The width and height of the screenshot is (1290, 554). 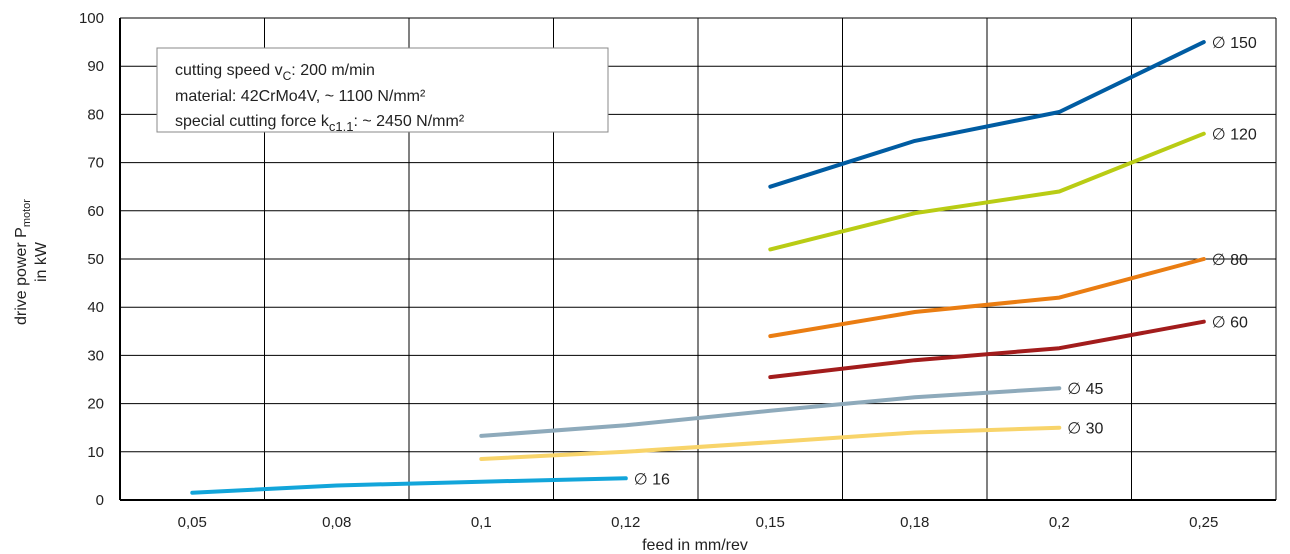 What do you see at coordinates (1059, 522) in the screenshot?
I see `x-tick-label: 0,2` at bounding box center [1059, 522].